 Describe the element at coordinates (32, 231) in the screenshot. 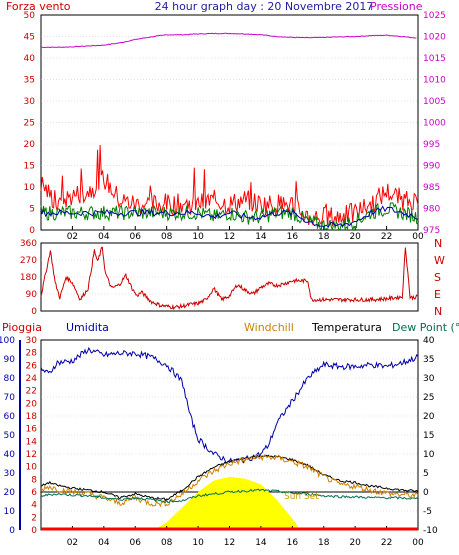

I see `wind-tick-label: 0` at that location.